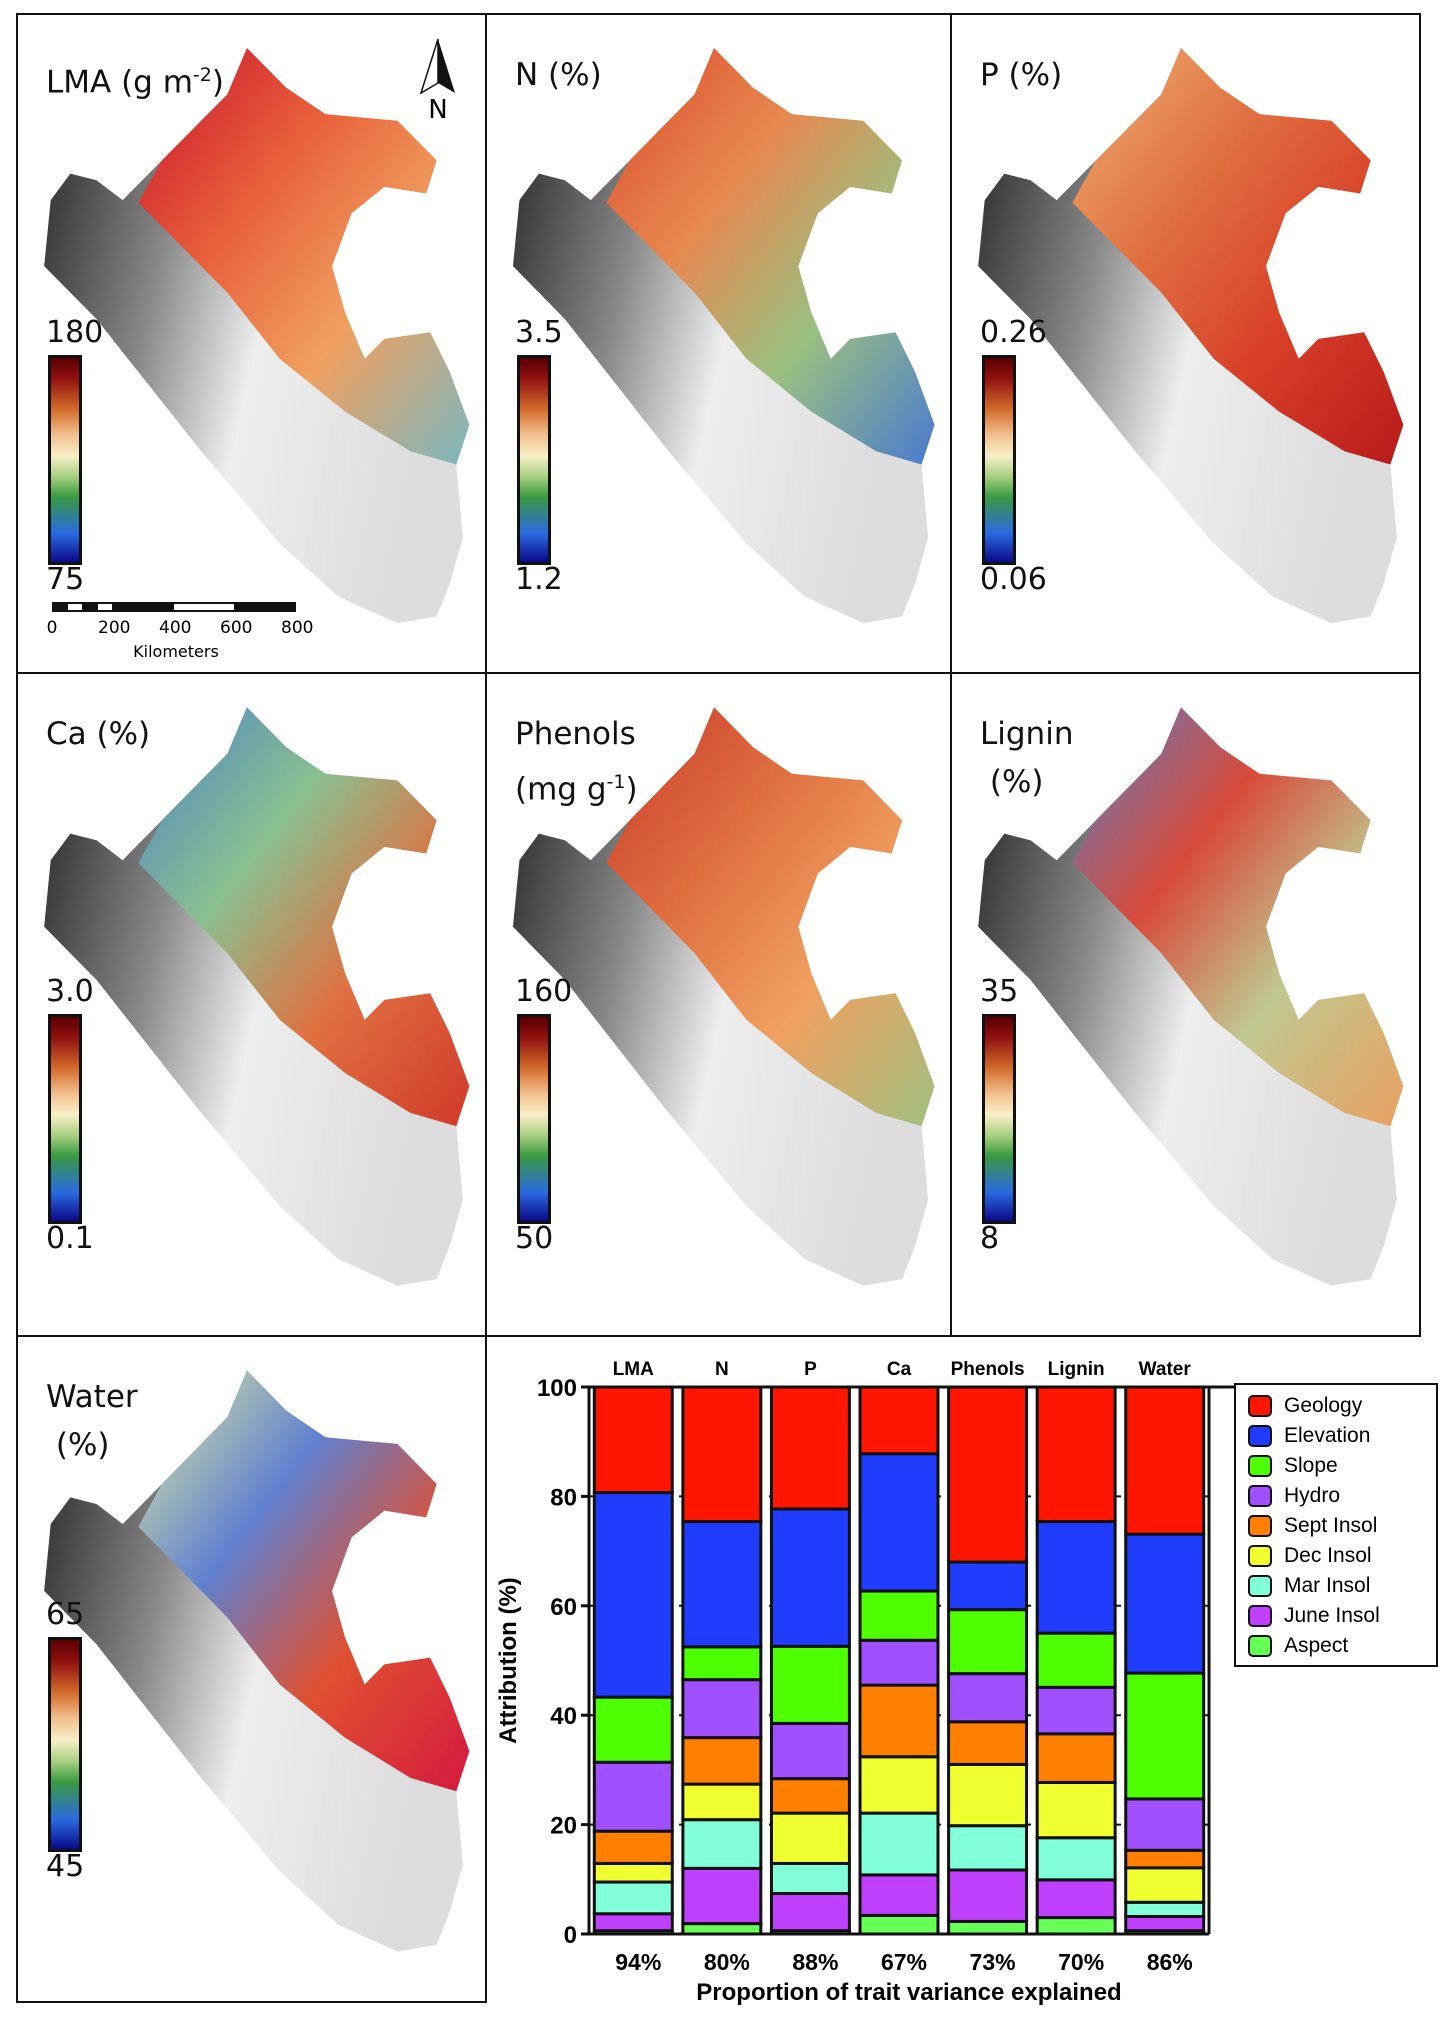  I want to click on scale-tick: 600, so click(236, 628).